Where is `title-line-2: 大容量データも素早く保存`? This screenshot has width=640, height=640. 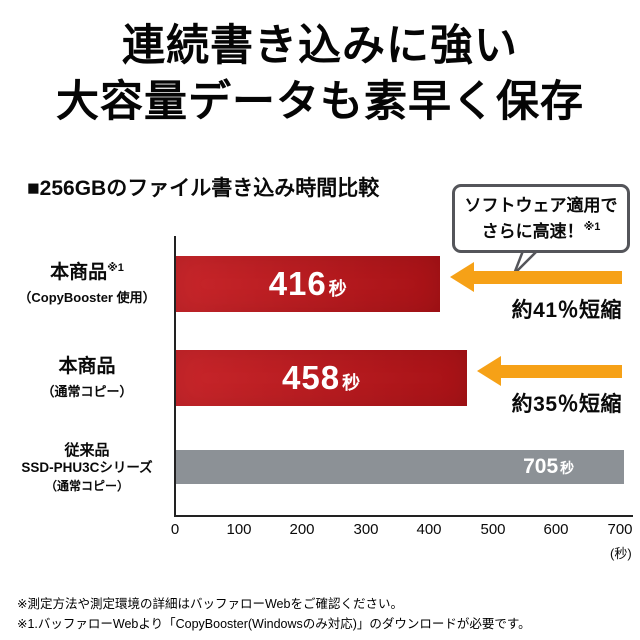 title-line-2: 大容量データも素早く保存 is located at coordinates (320, 102).